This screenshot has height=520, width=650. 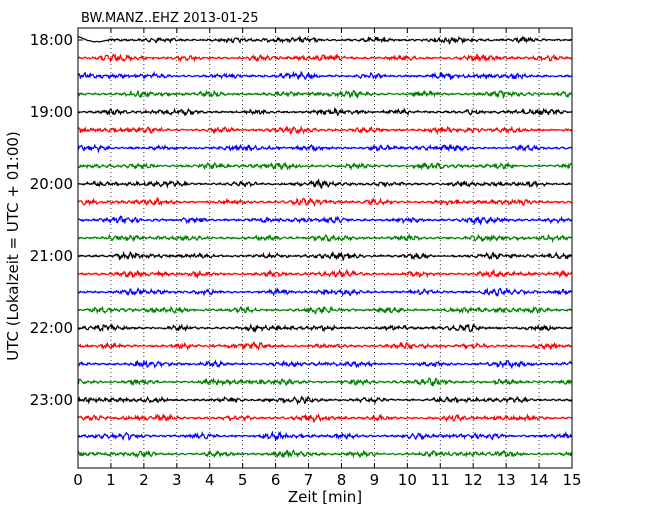 I want to click on y-axis-label: UTC (Lokalzeit = UTC + 01:00), so click(x=13, y=246).